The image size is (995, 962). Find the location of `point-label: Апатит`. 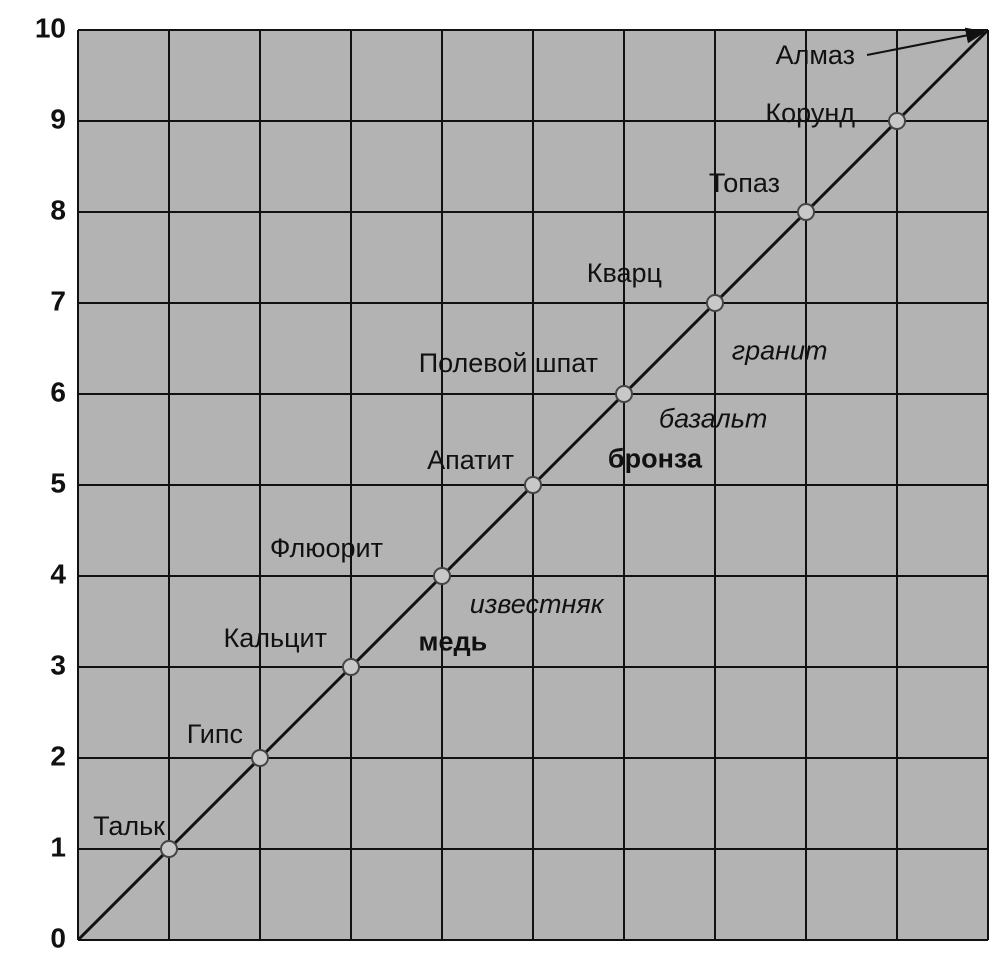

point-label: Апатит is located at coordinates (470, 460).